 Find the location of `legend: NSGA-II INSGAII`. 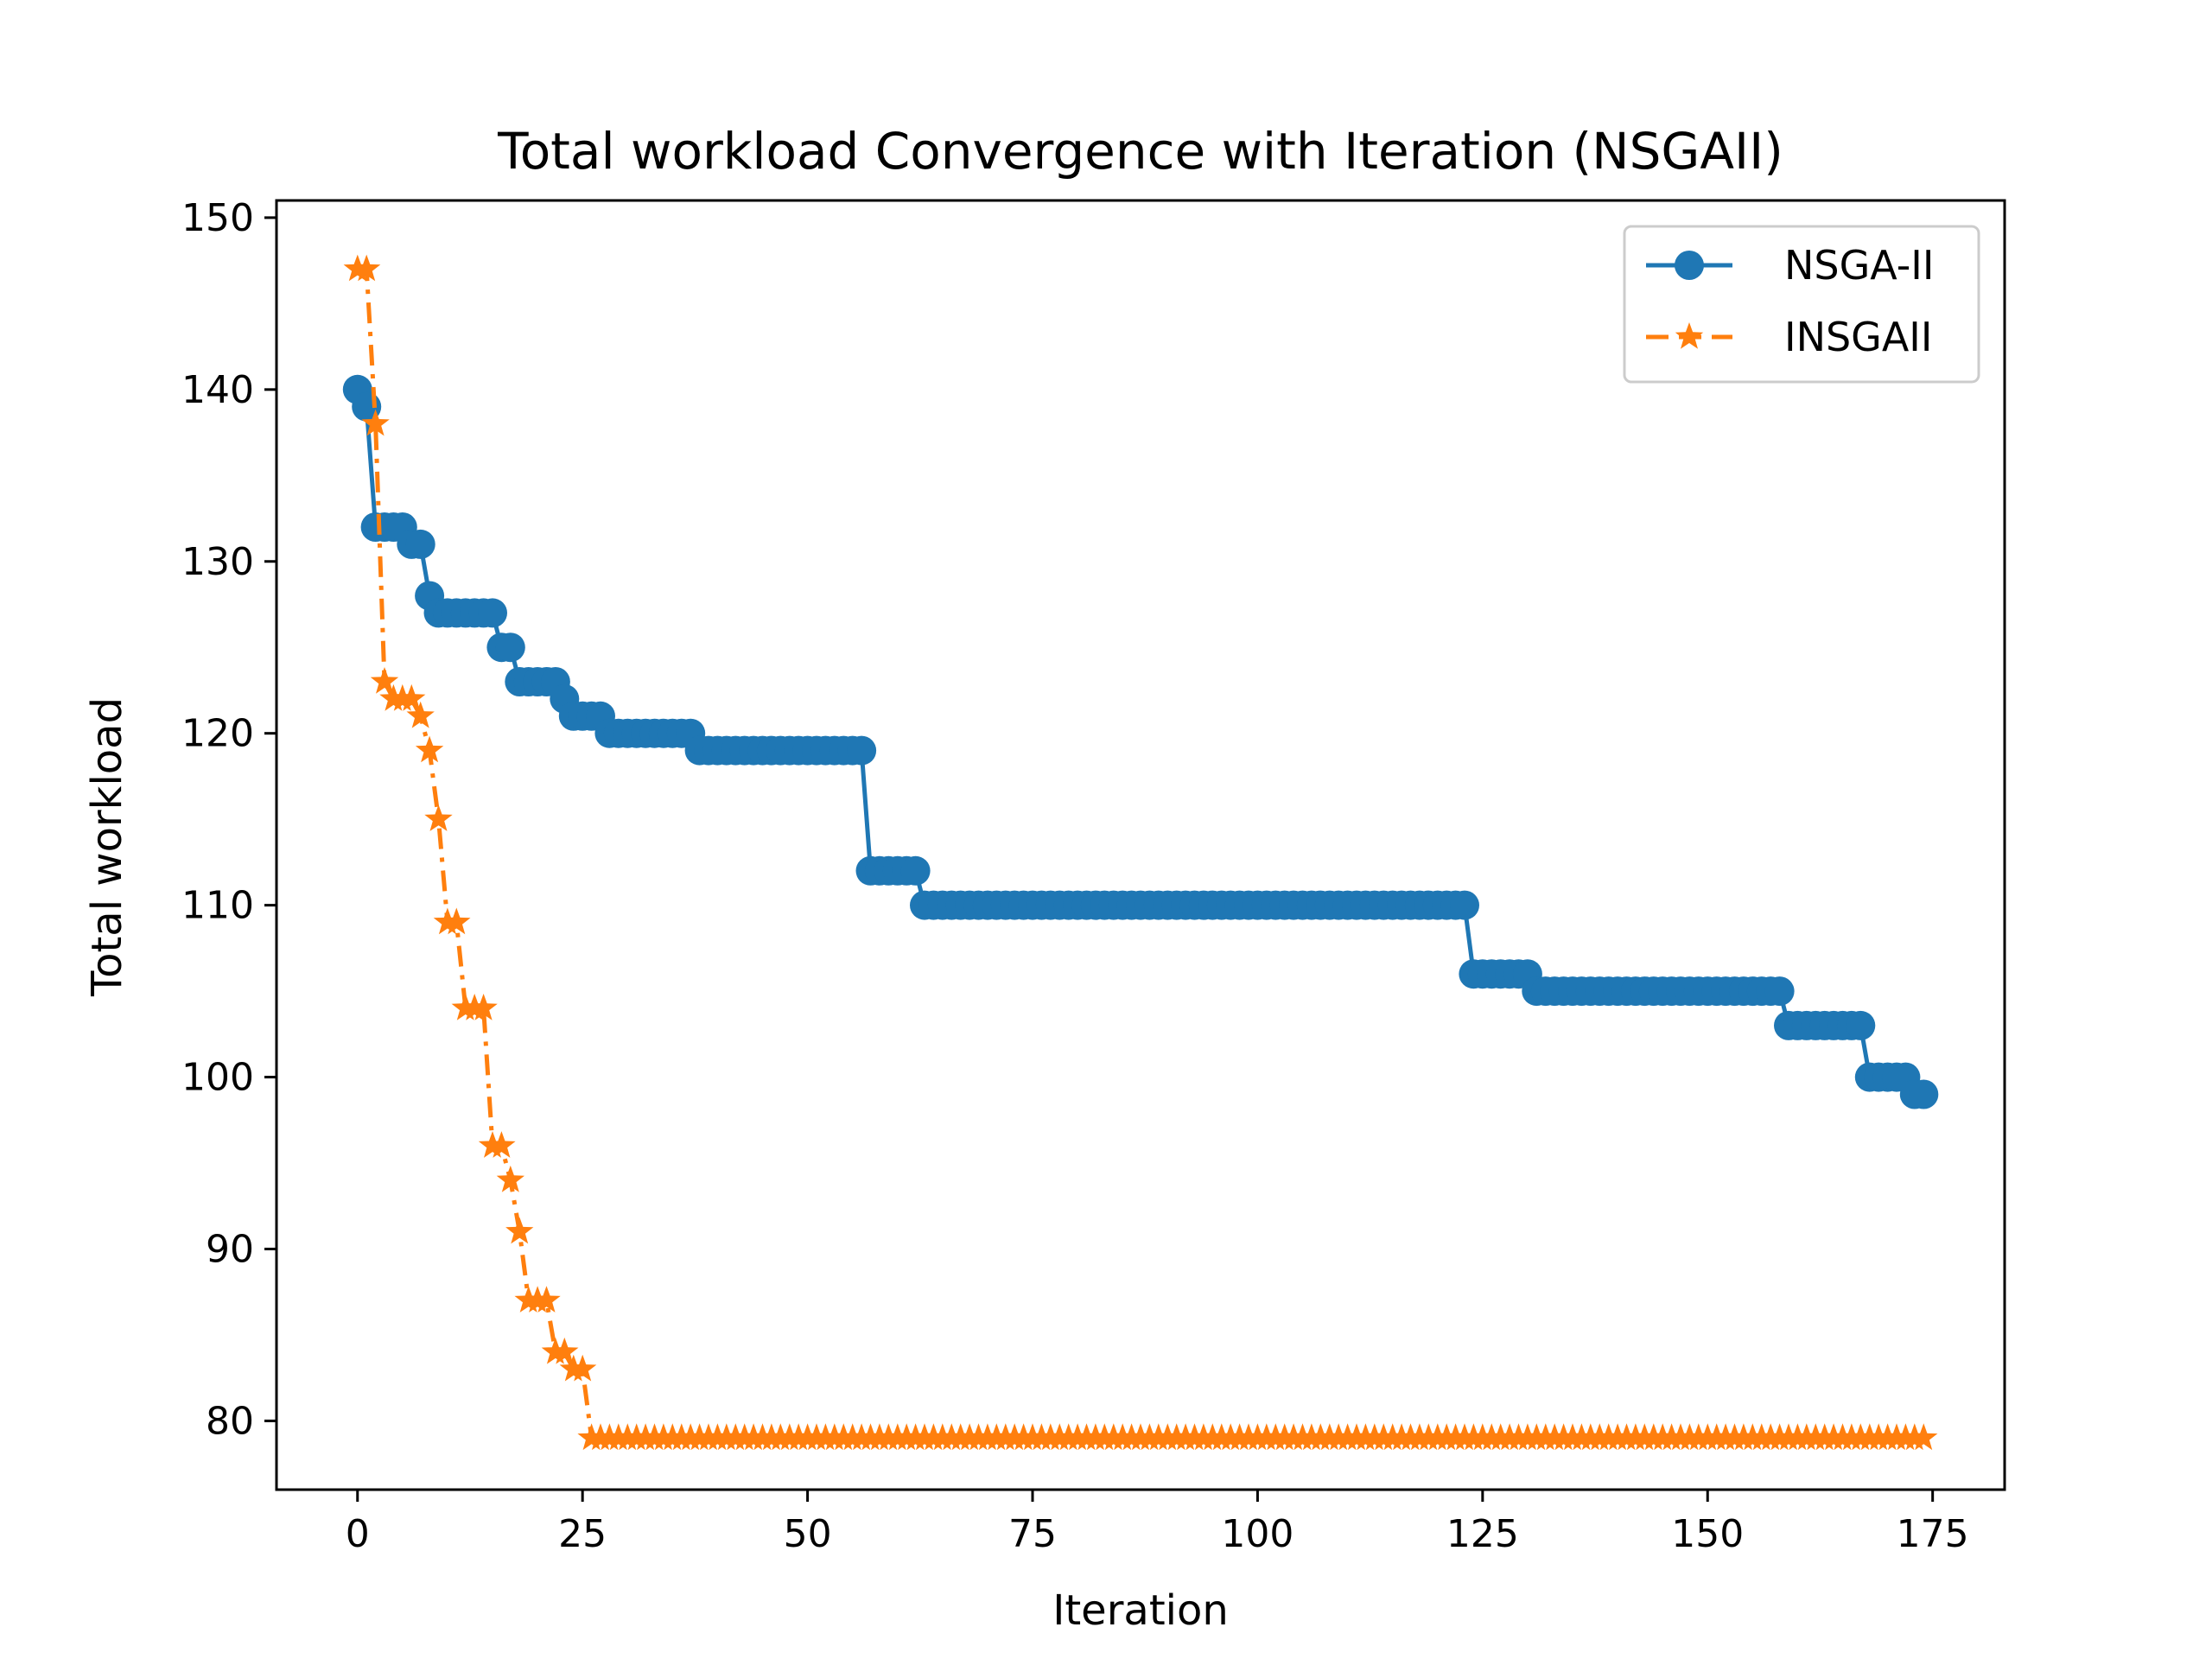

legend: NSGA-II INSGAII is located at coordinates (1801, 304).